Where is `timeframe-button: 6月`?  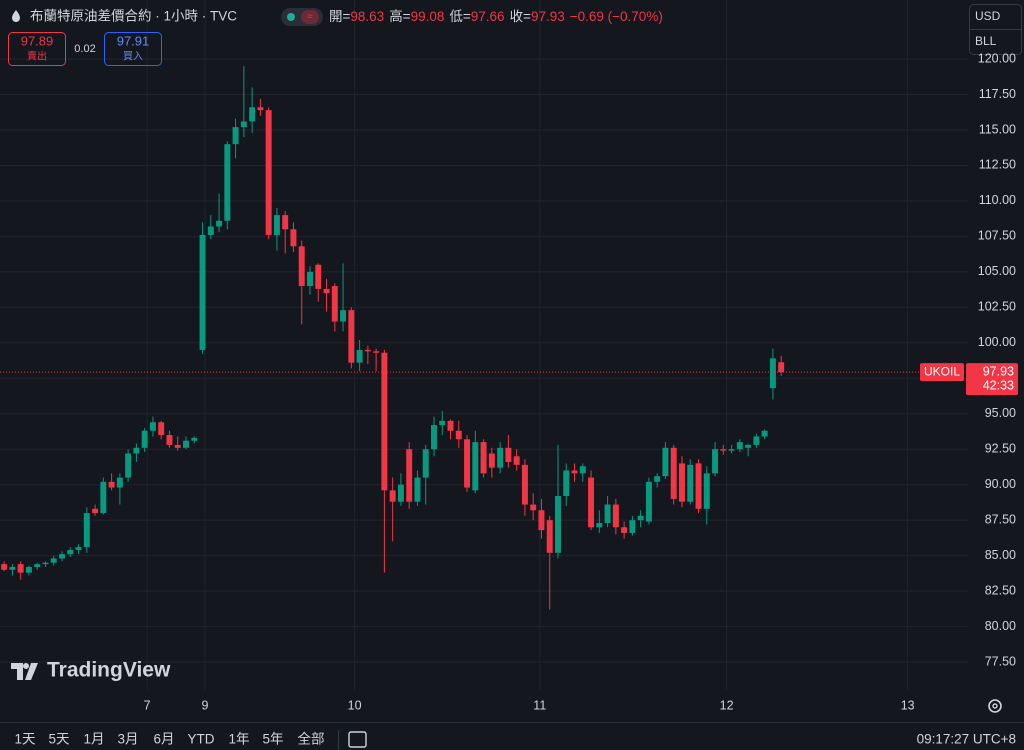 timeframe-button: 6月 is located at coordinates (163, 739).